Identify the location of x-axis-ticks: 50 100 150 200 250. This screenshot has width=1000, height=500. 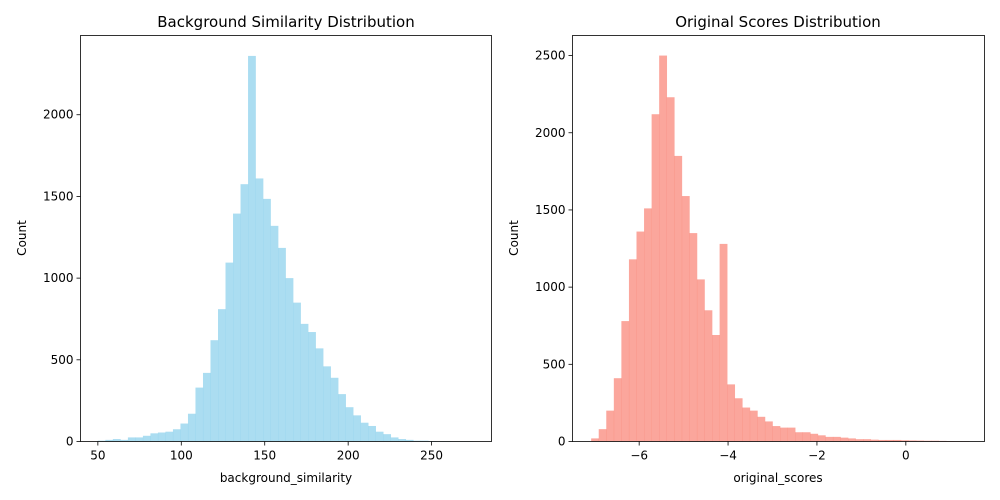
(266, 452).